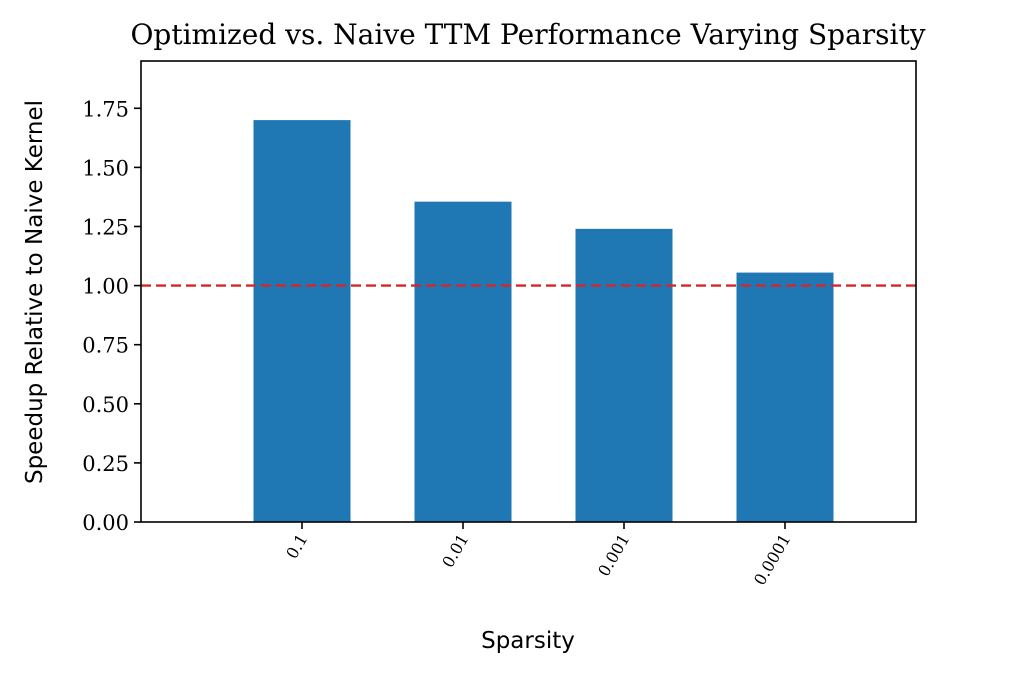  I want to click on bar-0.0001, so click(785, 397).